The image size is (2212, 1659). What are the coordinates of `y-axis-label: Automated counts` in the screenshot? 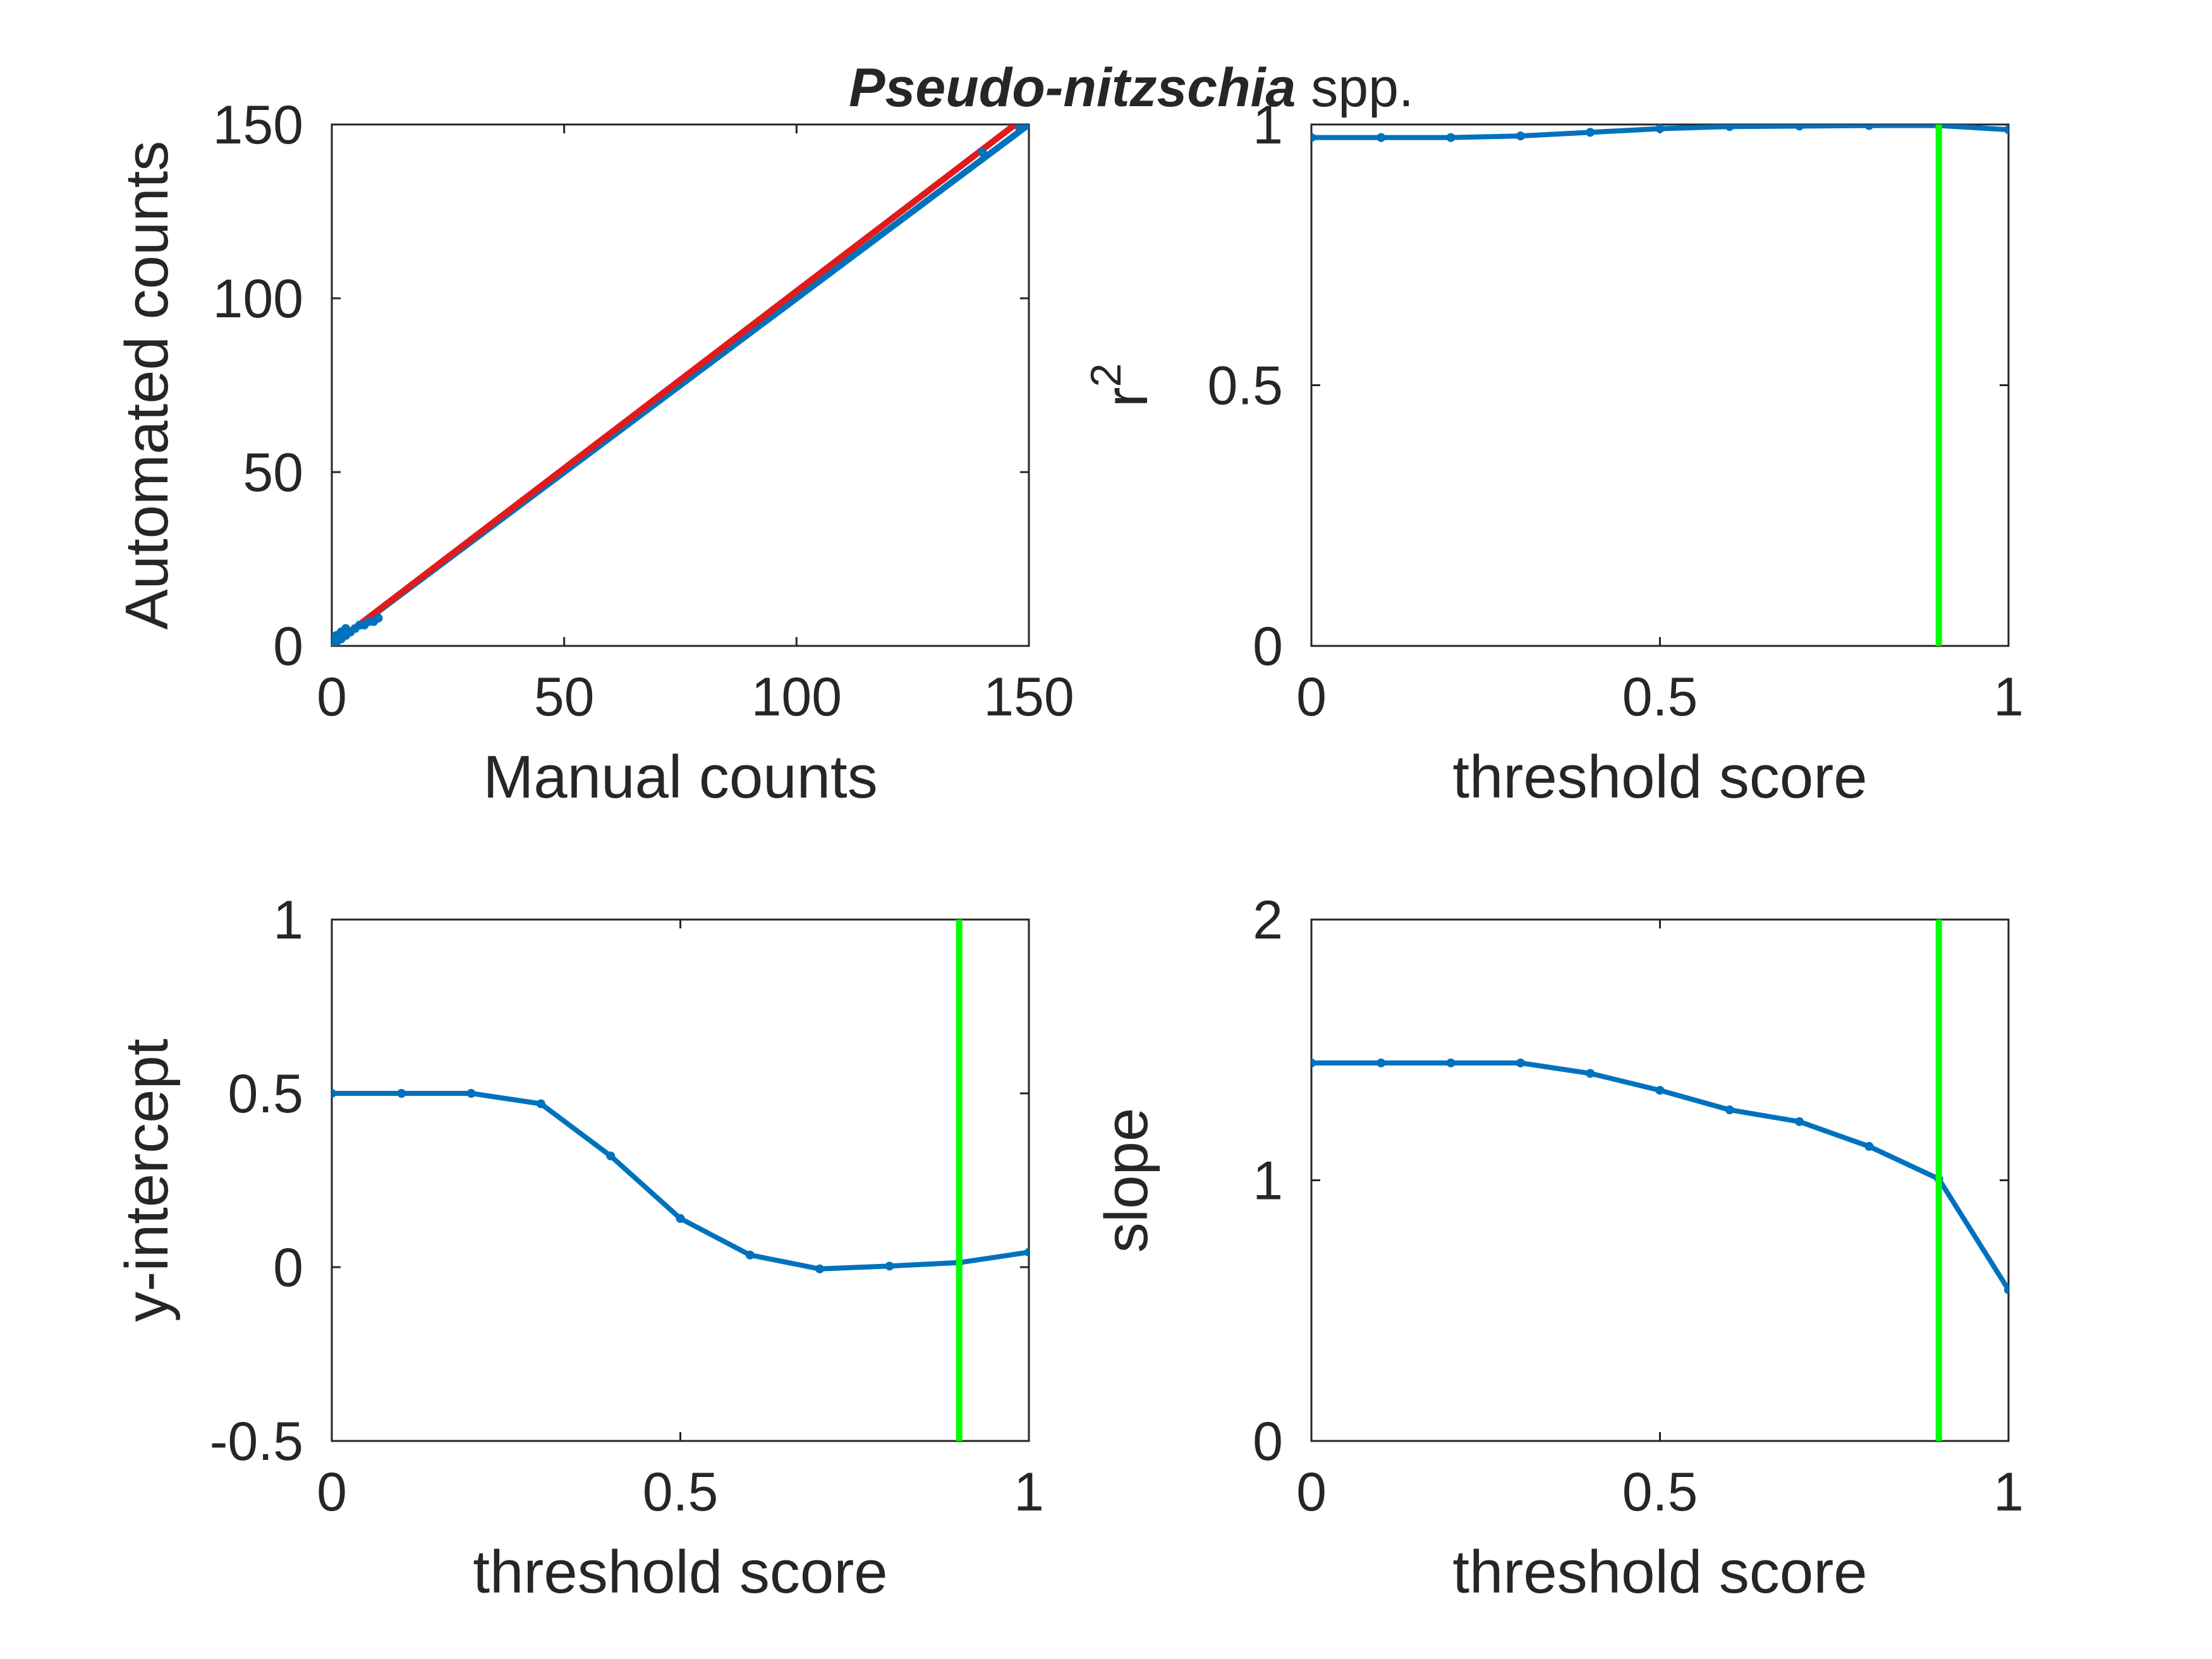 It's located at (147, 385).